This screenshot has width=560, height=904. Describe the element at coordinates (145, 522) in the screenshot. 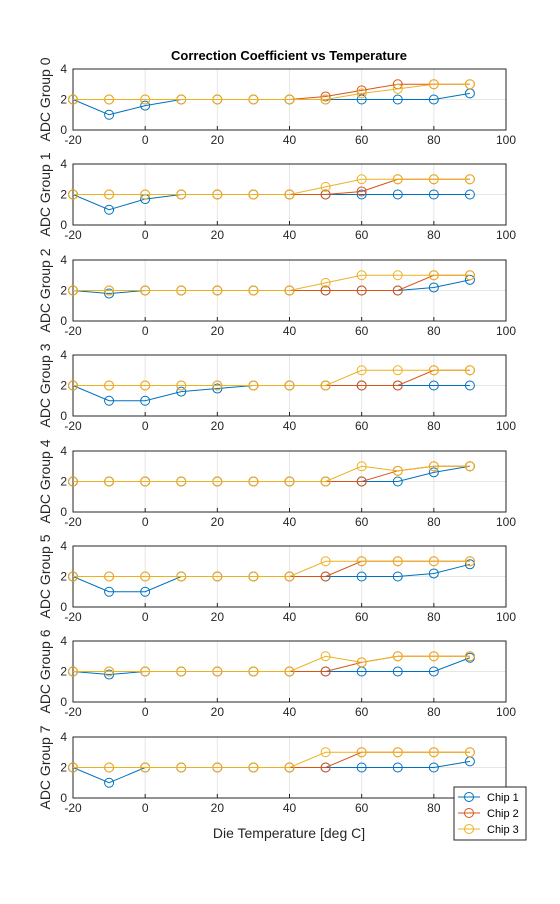

I see `x-tick-label: 0` at that location.